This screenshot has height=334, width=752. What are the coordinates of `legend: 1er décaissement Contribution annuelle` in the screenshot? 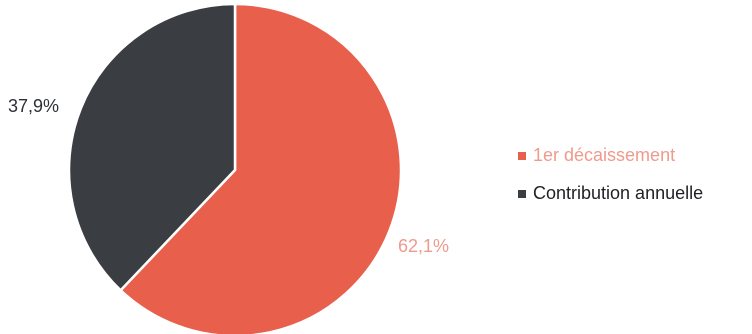 It's located at (610, 174).